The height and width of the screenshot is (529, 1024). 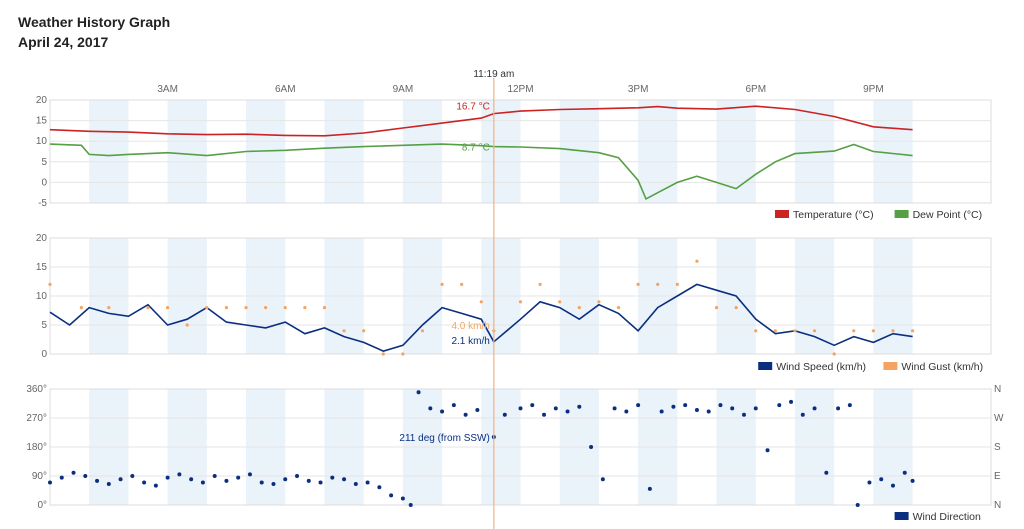 What do you see at coordinates (997, 476) in the screenshot?
I see `y-tick-label-right: E` at bounding box center [997, 476].